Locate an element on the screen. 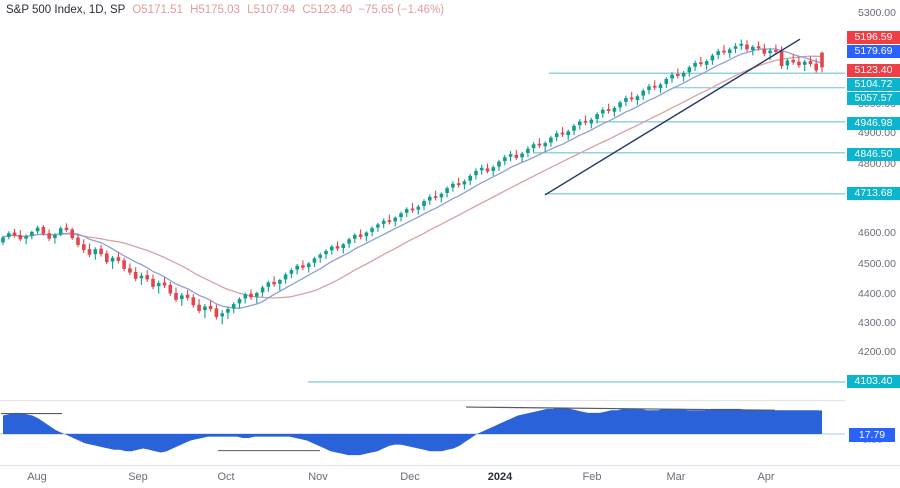  oscillator-pane is located at coordinates (422, 433).